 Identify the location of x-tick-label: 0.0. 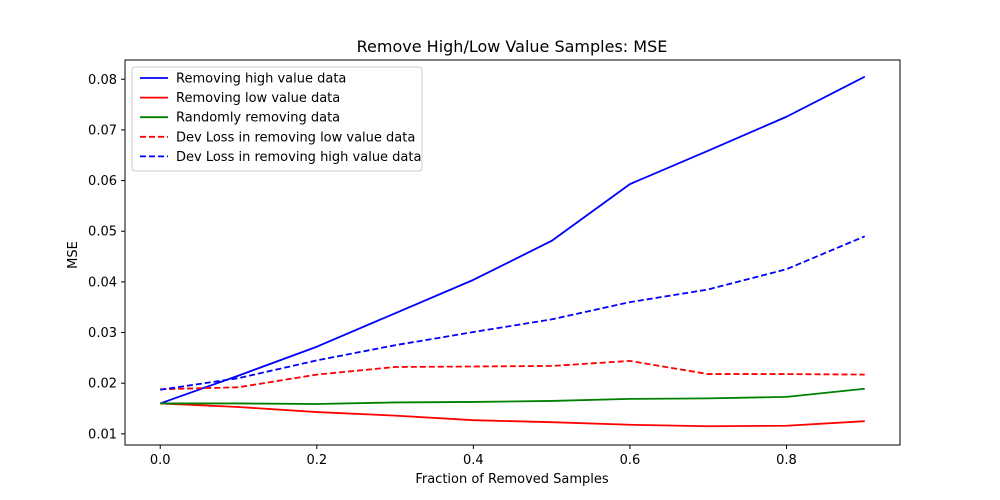
(160, 460).